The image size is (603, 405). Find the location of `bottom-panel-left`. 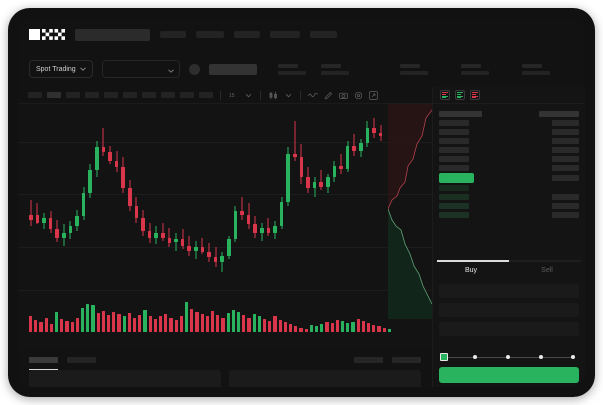

bottom-panel-left is located at coordinates (125, 378).